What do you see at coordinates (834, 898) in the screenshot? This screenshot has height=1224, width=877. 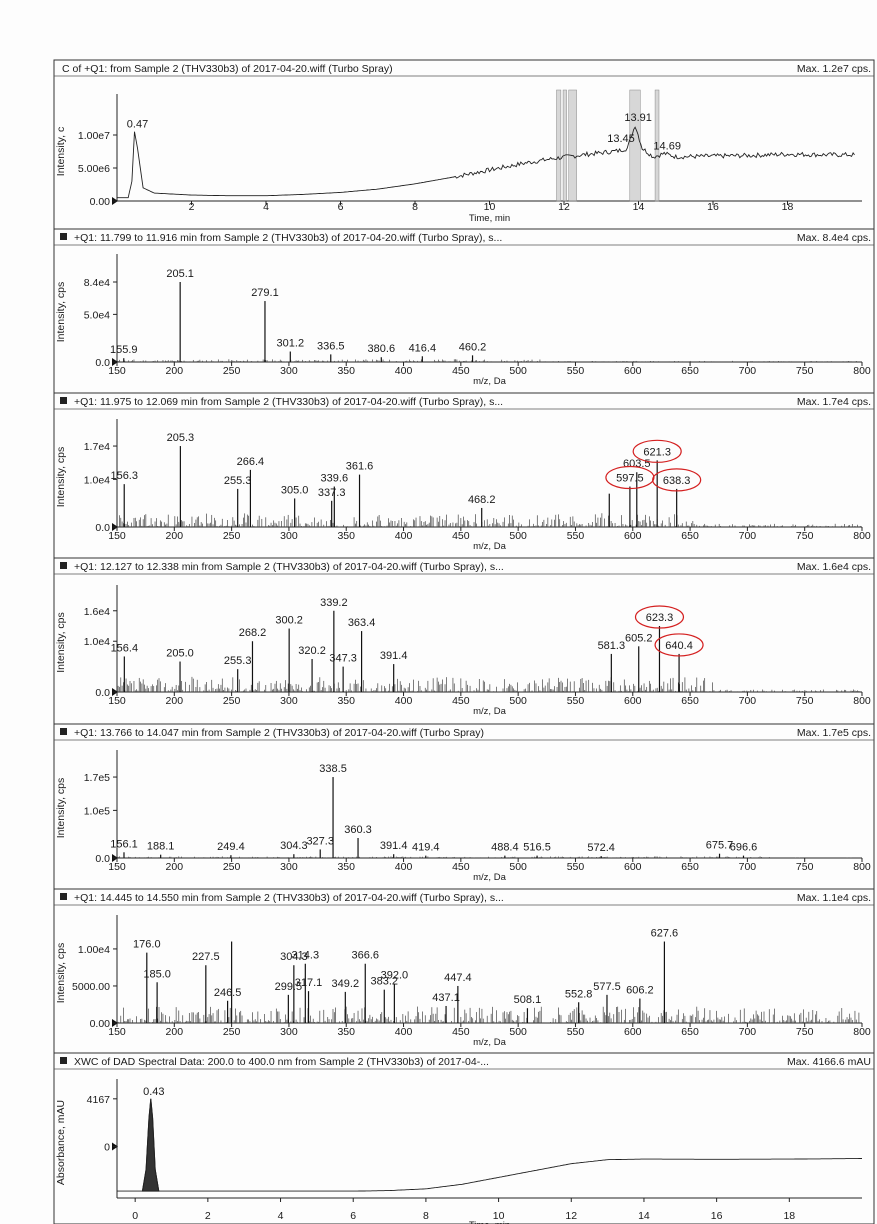 I see `panel-max: Max. 1.1e4 cps.` at bounding box center [834, 898].